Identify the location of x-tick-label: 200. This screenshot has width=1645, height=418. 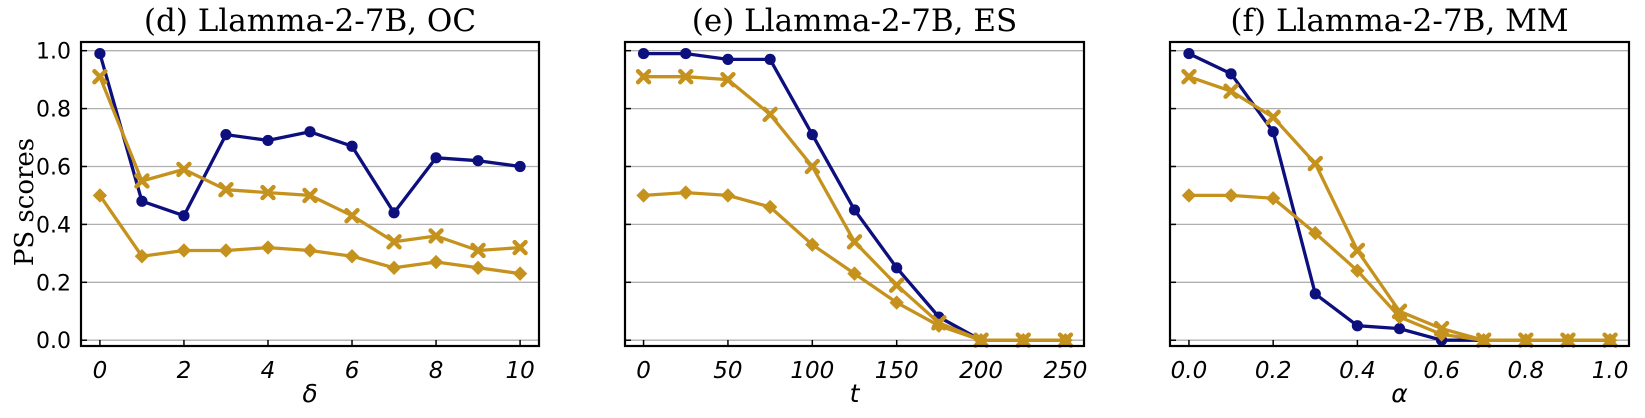
(981, 371).